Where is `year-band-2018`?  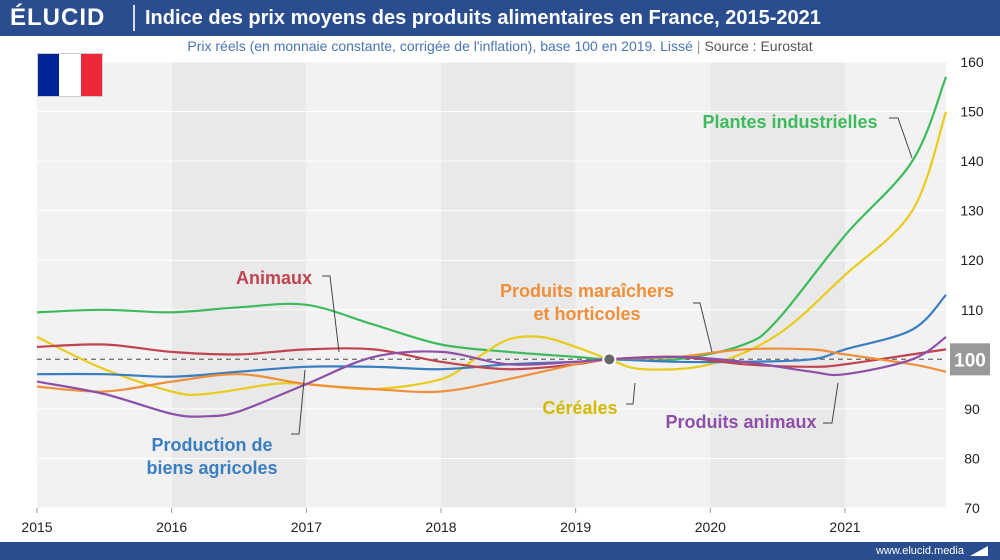
year-band-2018 is located at coordinates (508, 285).